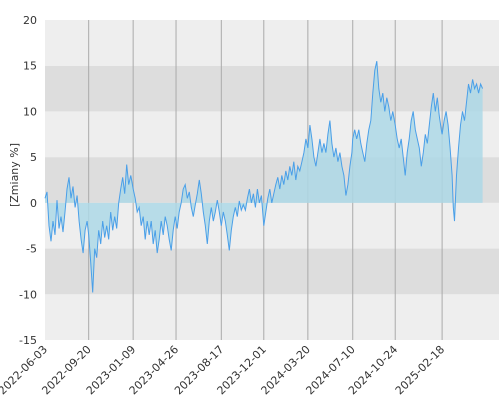  I want to click on y-tick-labels: 20 15 10 5 0 -5 -10 -15, so click(28, 180).